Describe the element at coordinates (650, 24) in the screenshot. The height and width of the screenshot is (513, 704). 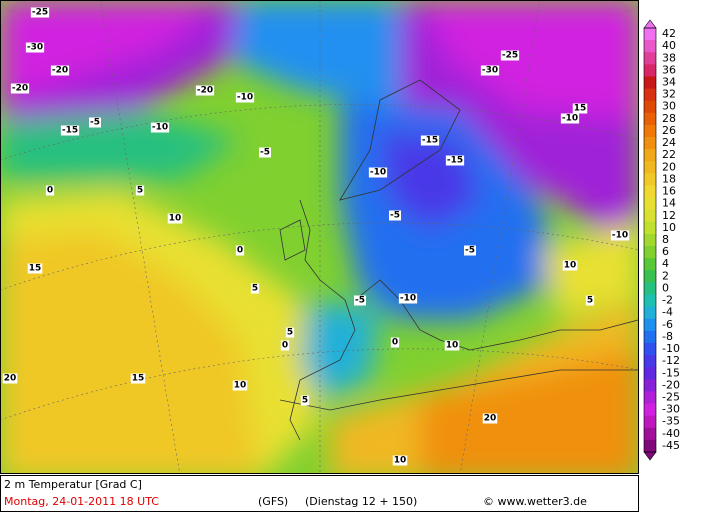
I see `legend-arrow-top` at that location.